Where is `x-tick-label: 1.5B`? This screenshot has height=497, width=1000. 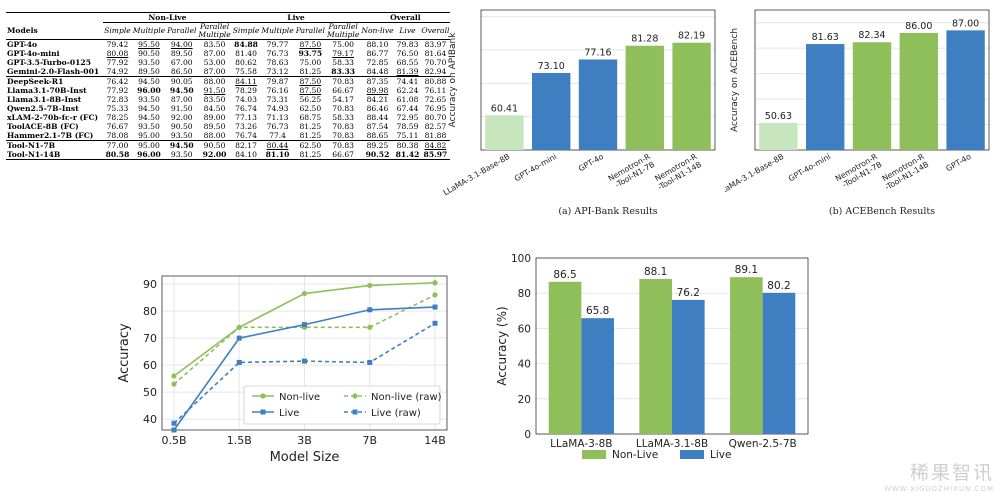 x-tick-label: 1.5B is located at coordinates (239, 440).